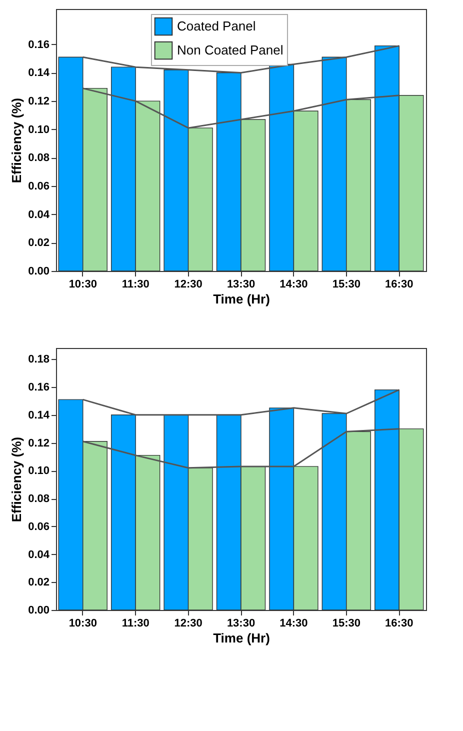 This screenshot has width=463, height=731. What do you see at coordinates (230, 50) in the screenshot?
I see `legend-label: Non Coated Panel` at bounding box center [230, 50].